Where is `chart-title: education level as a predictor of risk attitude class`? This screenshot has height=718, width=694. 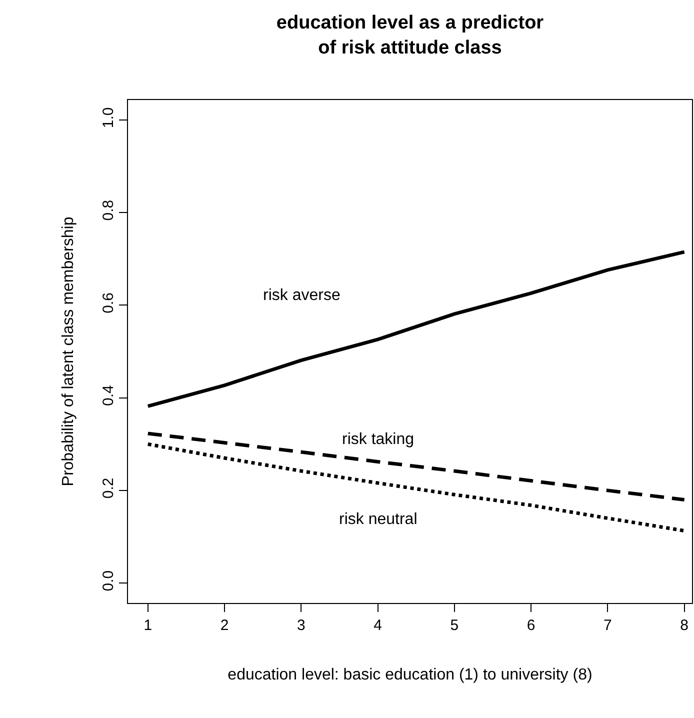 chart-title: education level as a predictor of risk attitude class is located at coordinates (410, 35).